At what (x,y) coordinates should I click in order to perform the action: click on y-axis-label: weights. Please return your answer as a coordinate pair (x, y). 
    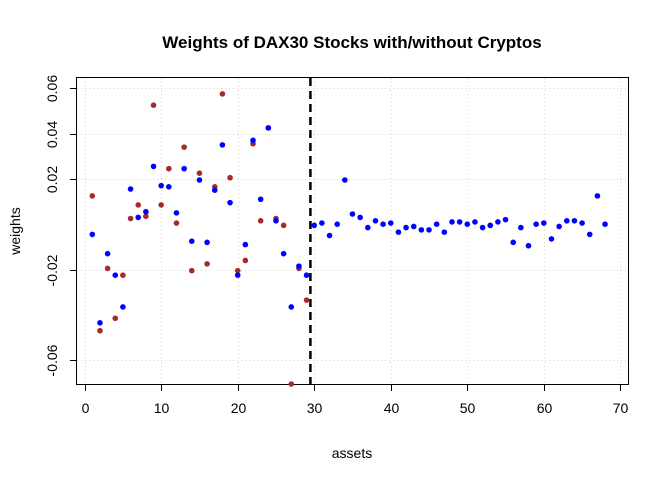
    Looking at the image, I should click on (15, 231).